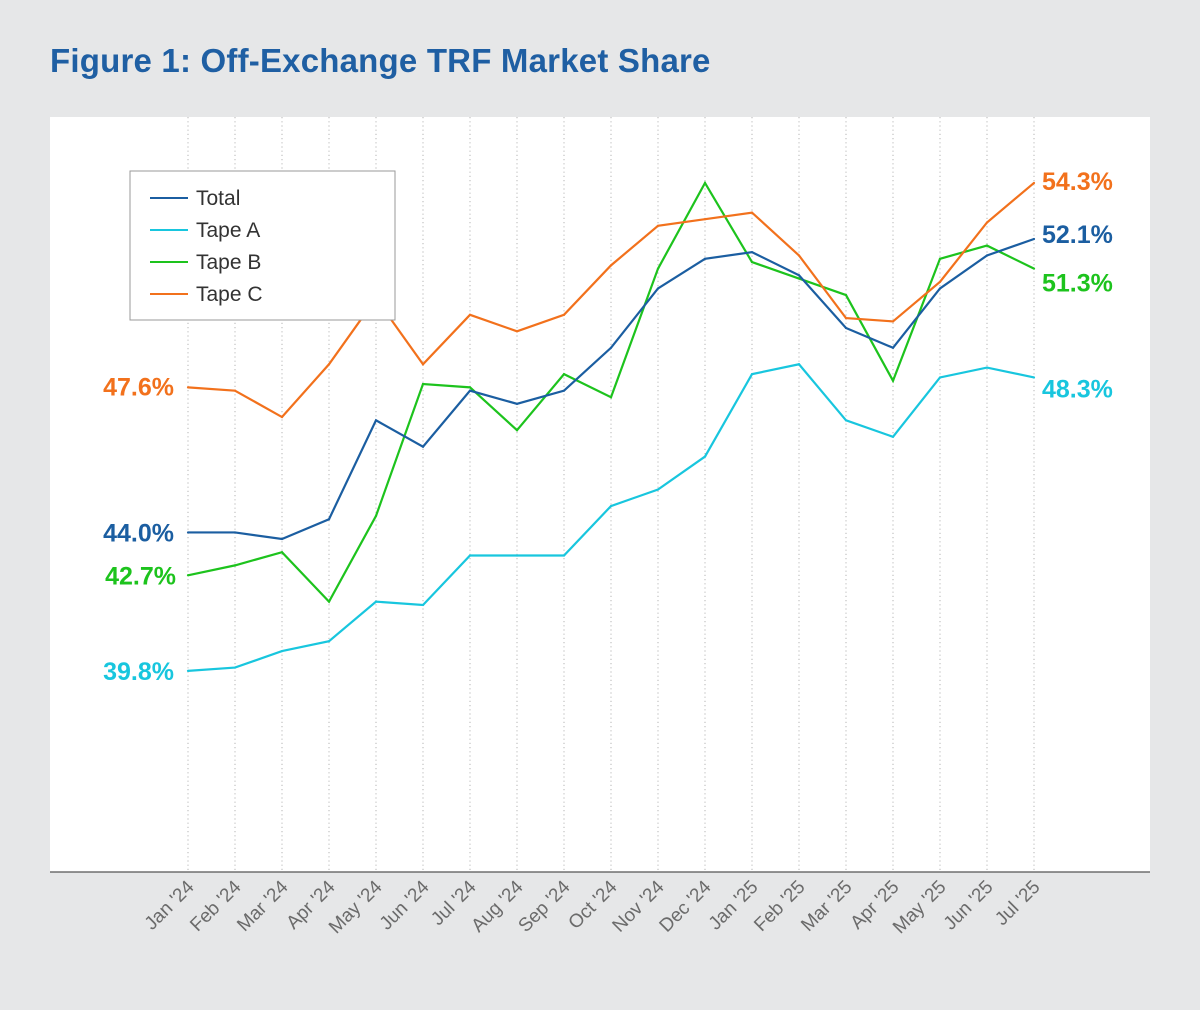 The width and height of the screenshot is (1200, 1010). I want to click on x-tick-sep-24: Sep '24, so click(545, 906).